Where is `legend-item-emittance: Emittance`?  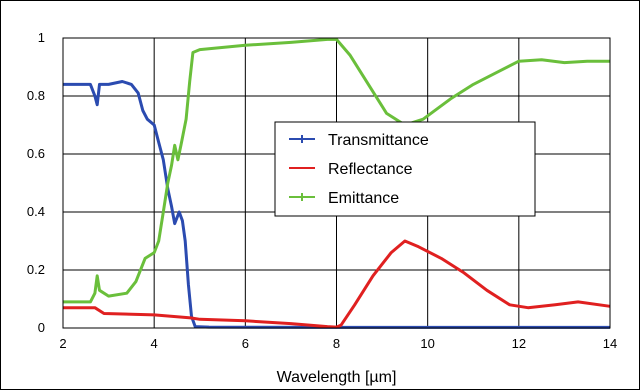
legend-item-emittance: Emittance is located at coordinates (344, 198).